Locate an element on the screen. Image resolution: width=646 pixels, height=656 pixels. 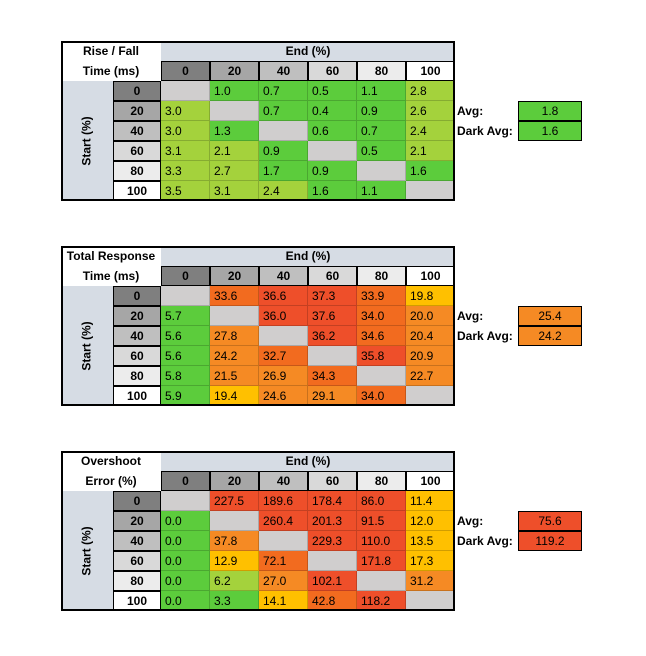
data-cell: 35.8 is located at coordinates (381, 356).